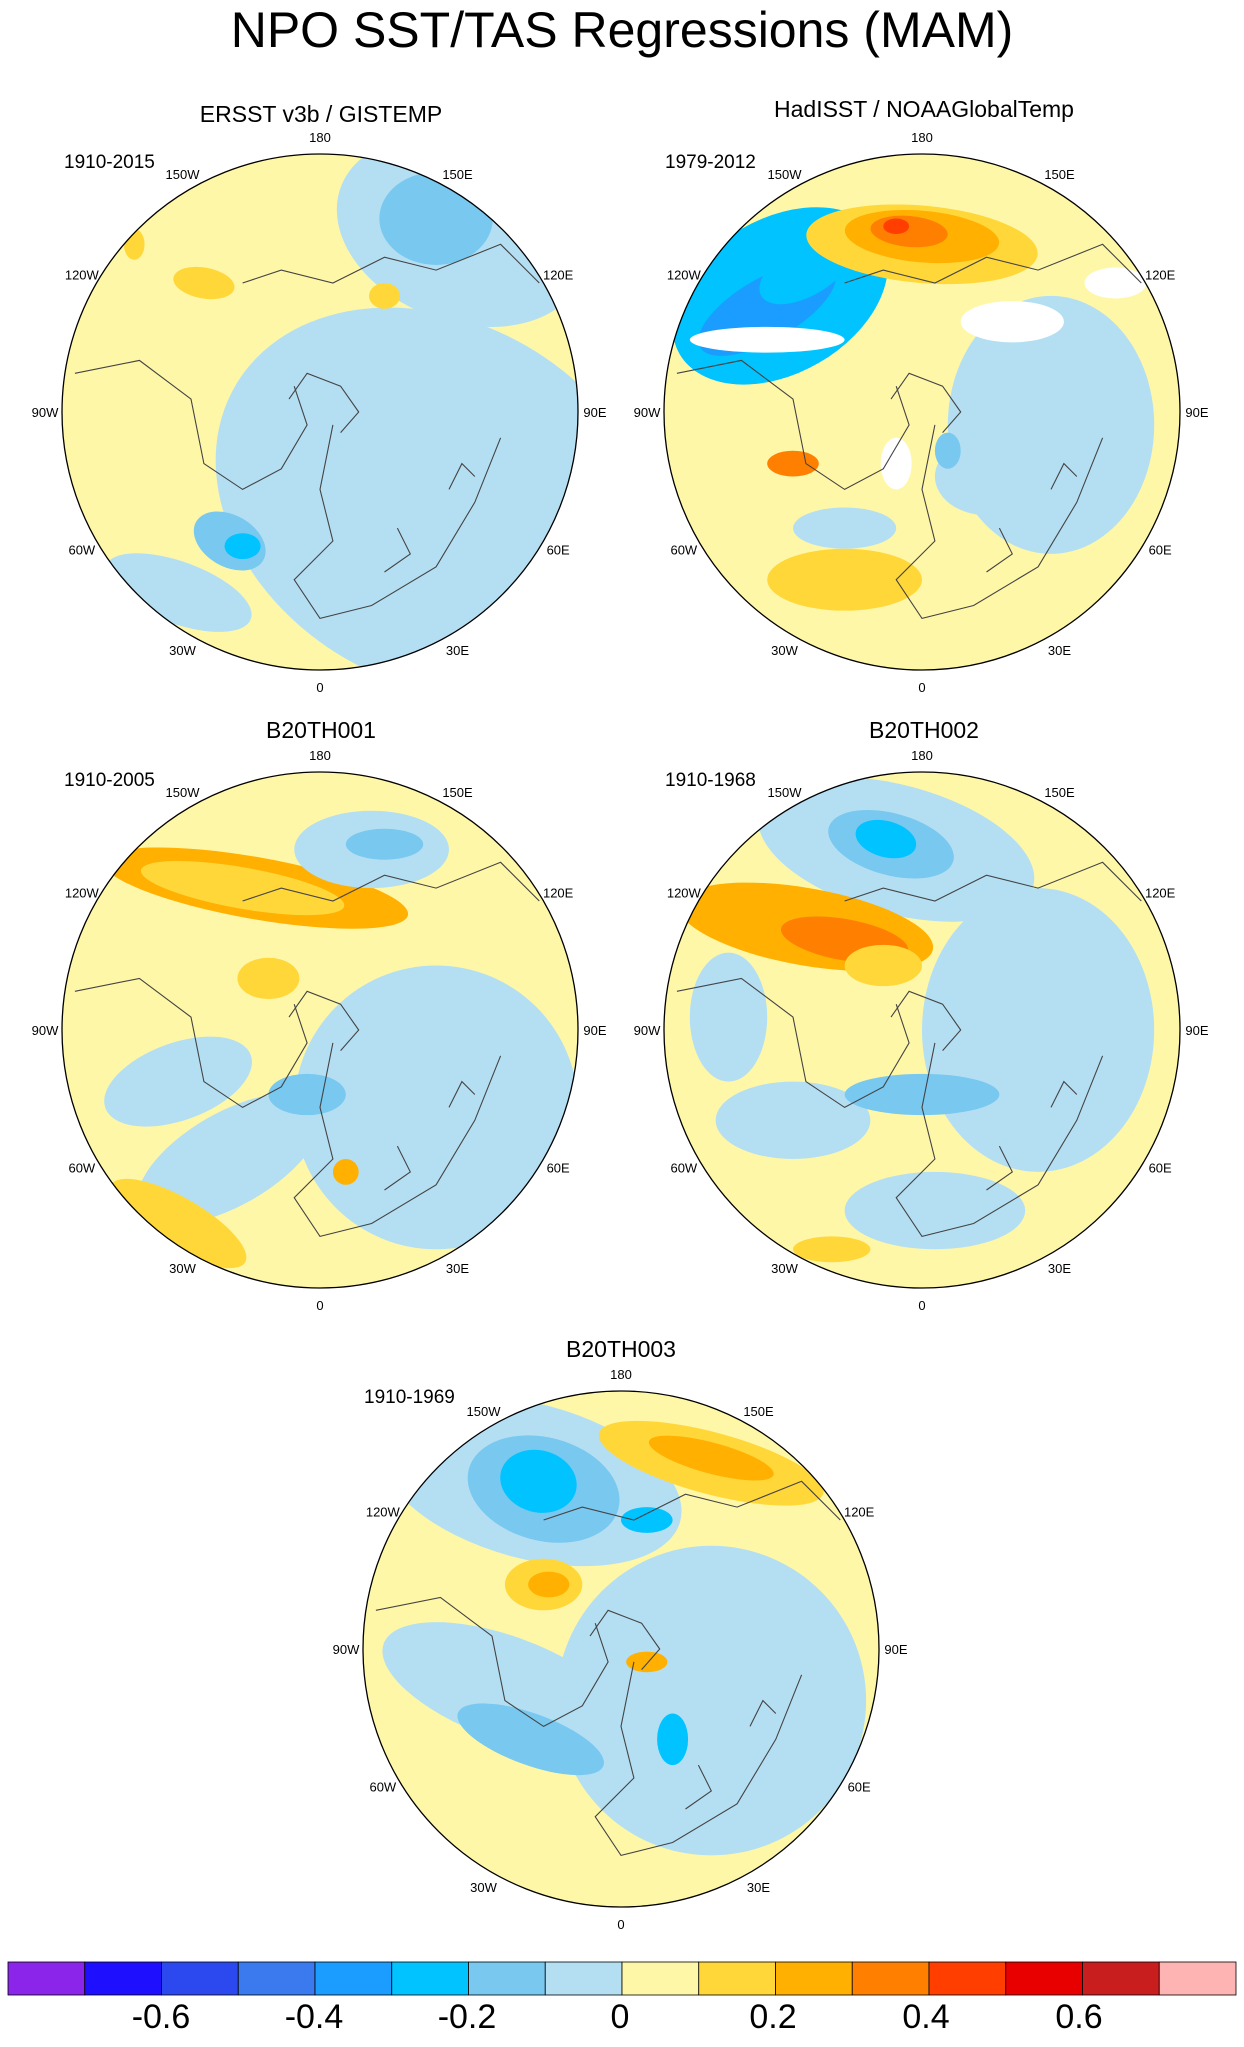  Describe the element at coordinates (1079, 2017) in the screenshot. I see `colorbar-tick-label: 0.6` at that location.